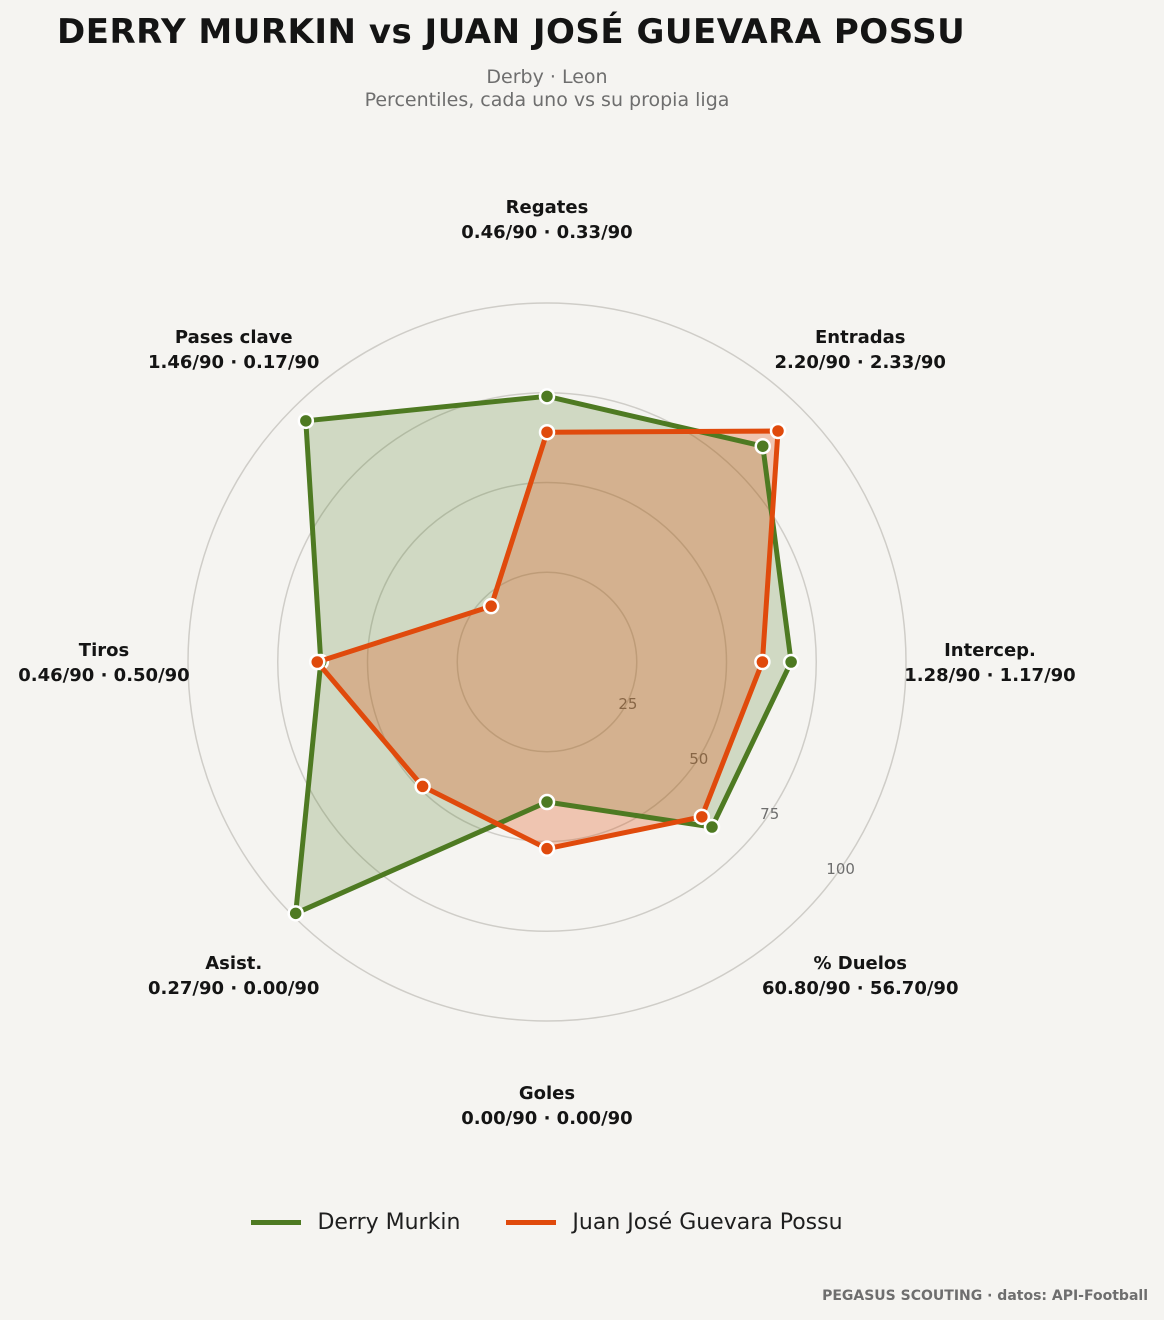  I want to click on axis-label-group-3: Intercep. 1.28/90 · 1.17/90, so click(989, 663).